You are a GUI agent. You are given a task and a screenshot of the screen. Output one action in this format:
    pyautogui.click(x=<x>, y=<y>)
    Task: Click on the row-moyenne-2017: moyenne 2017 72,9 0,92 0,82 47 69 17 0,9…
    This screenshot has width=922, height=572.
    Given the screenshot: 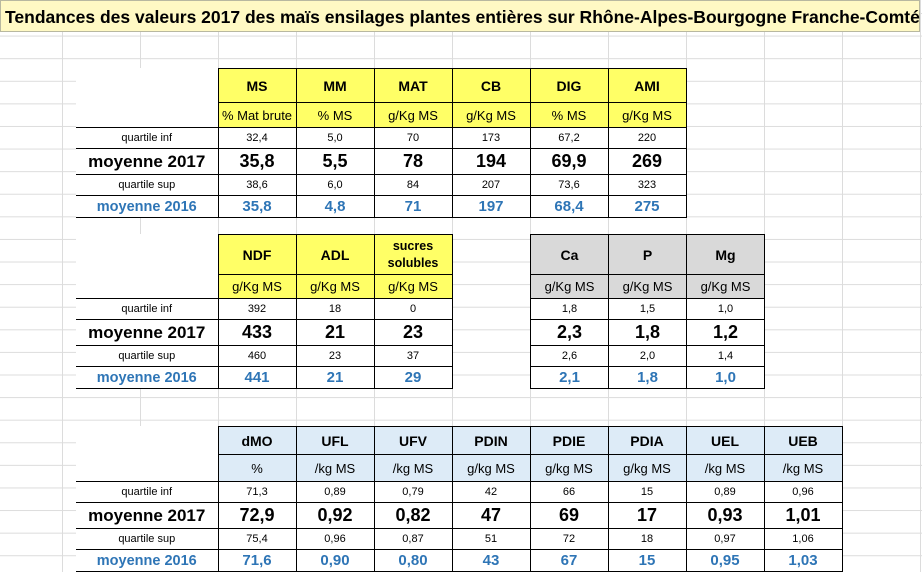 What is the action you would take?
    pyautogui.click(x=459, y=515)
    